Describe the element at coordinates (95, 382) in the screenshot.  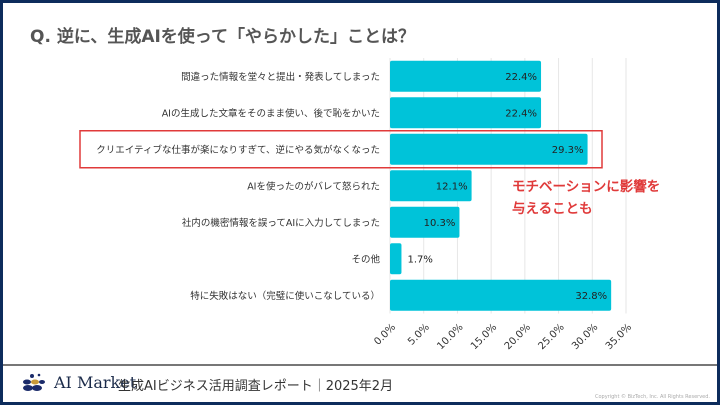
I see `logo-text: AI Market` at that location.